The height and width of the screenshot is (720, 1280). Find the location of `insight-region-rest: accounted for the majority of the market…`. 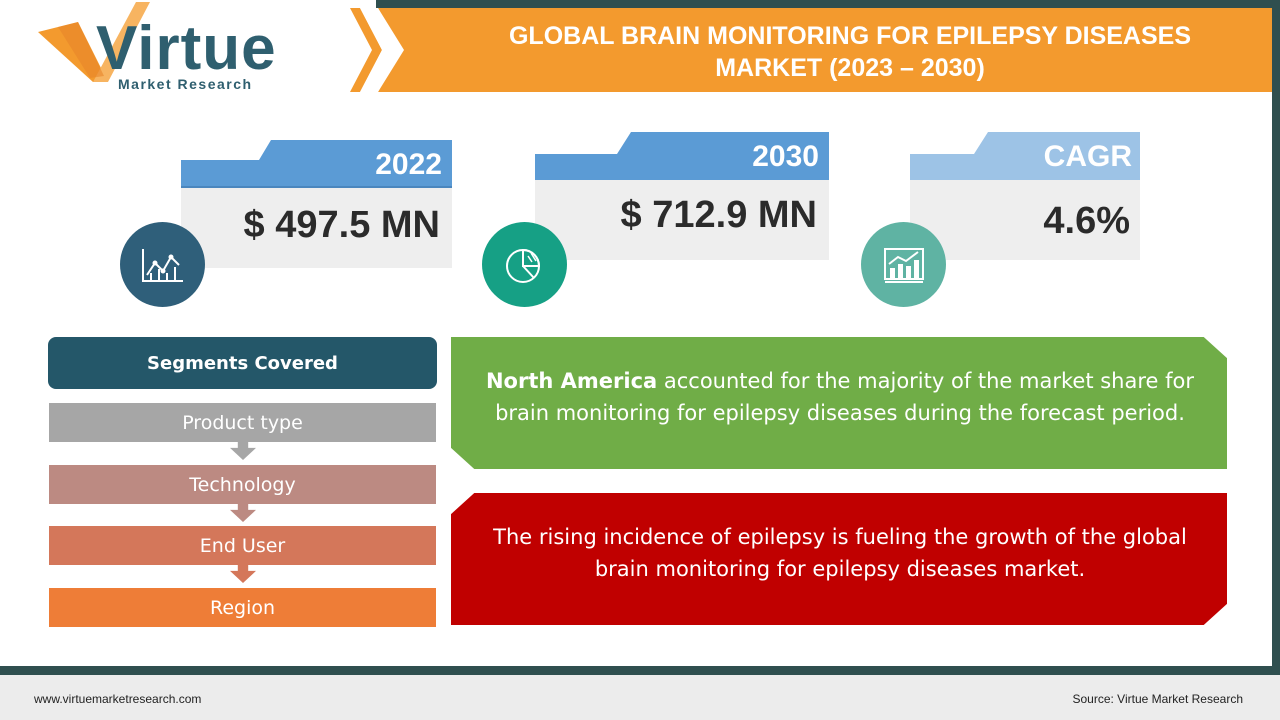

insight-region-rest: accounted for the majority of the market… is located at coordinates (844, 397).